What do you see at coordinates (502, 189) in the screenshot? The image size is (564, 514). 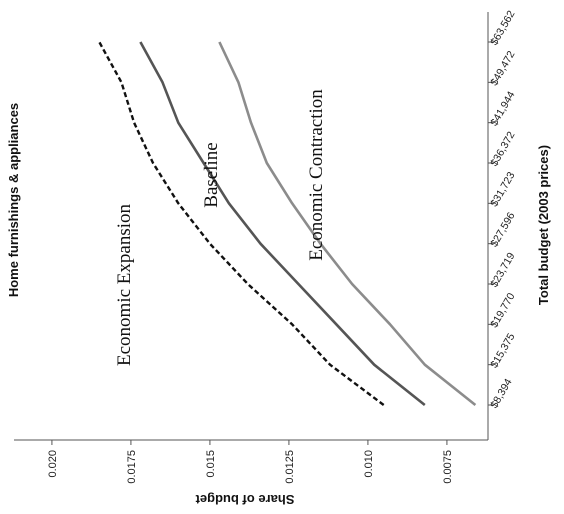 I see `x-tick-label: $31,723` at bounding box center [502, 189].